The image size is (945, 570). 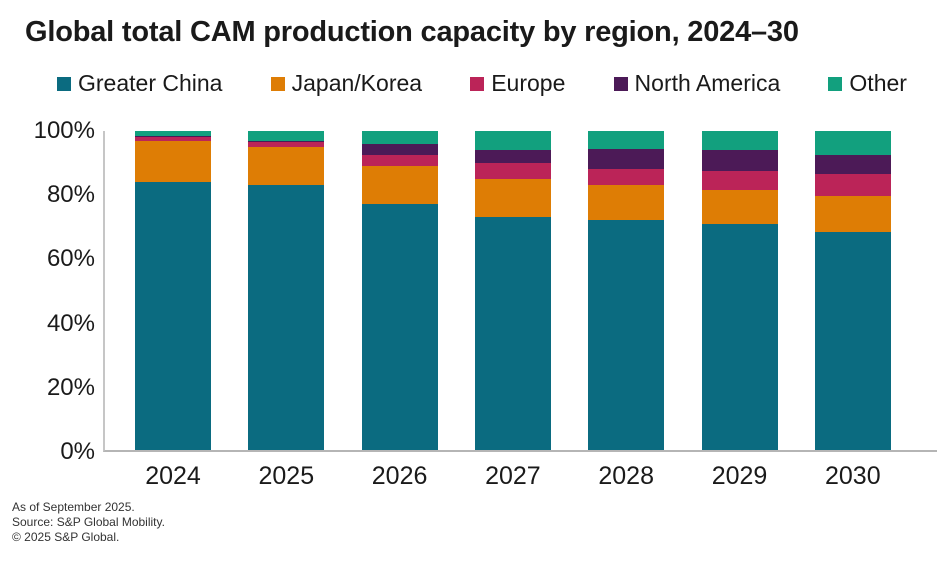 I want to click on bar-2026-segment-north-america, so click(x=399, y=149).